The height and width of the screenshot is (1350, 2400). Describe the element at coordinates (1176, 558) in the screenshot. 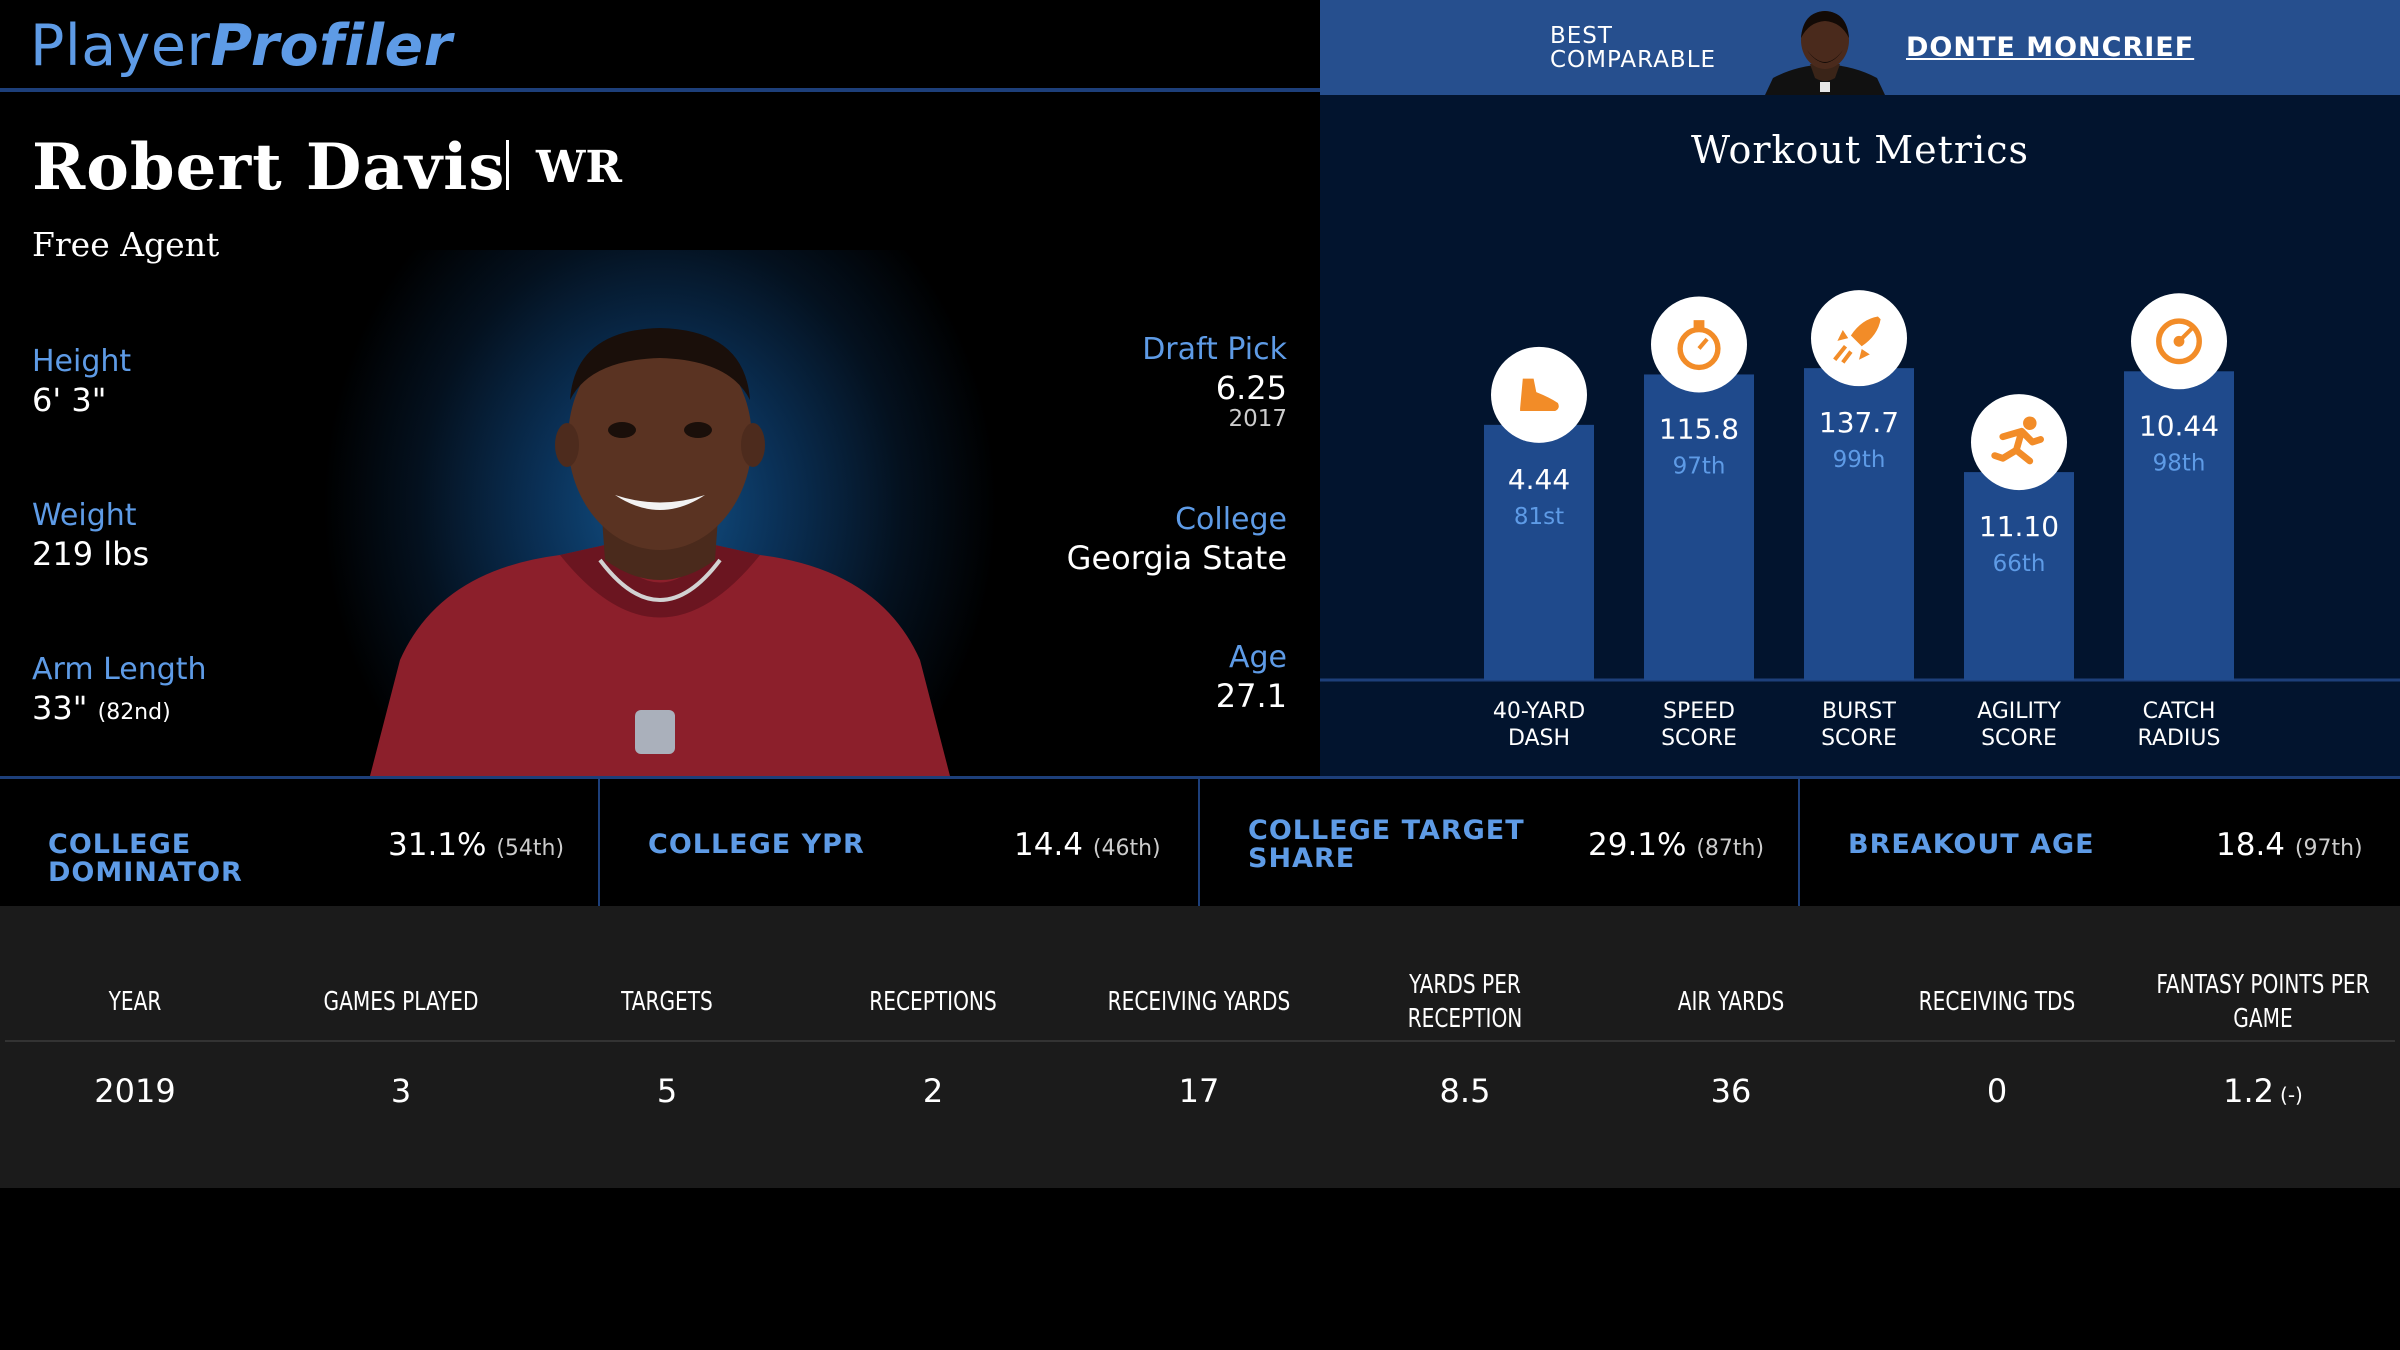

I see `college-value: Georgia State` at that location.